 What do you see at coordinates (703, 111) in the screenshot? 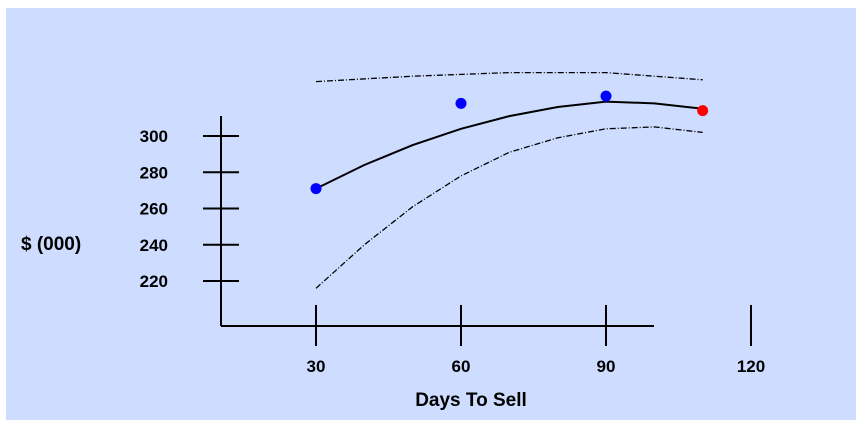
I see `predicted-data-point` at bounding box center [703, 111].